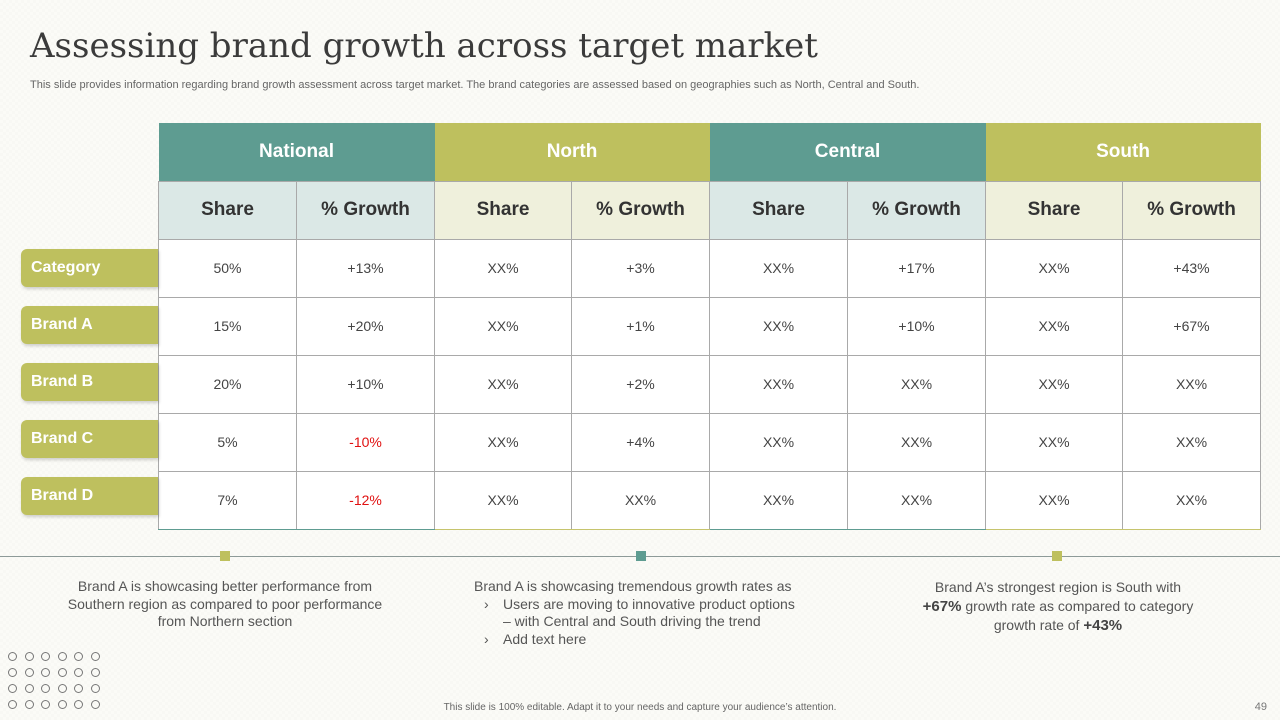  I want to click on table-cell: +1%, so click(641, 326).